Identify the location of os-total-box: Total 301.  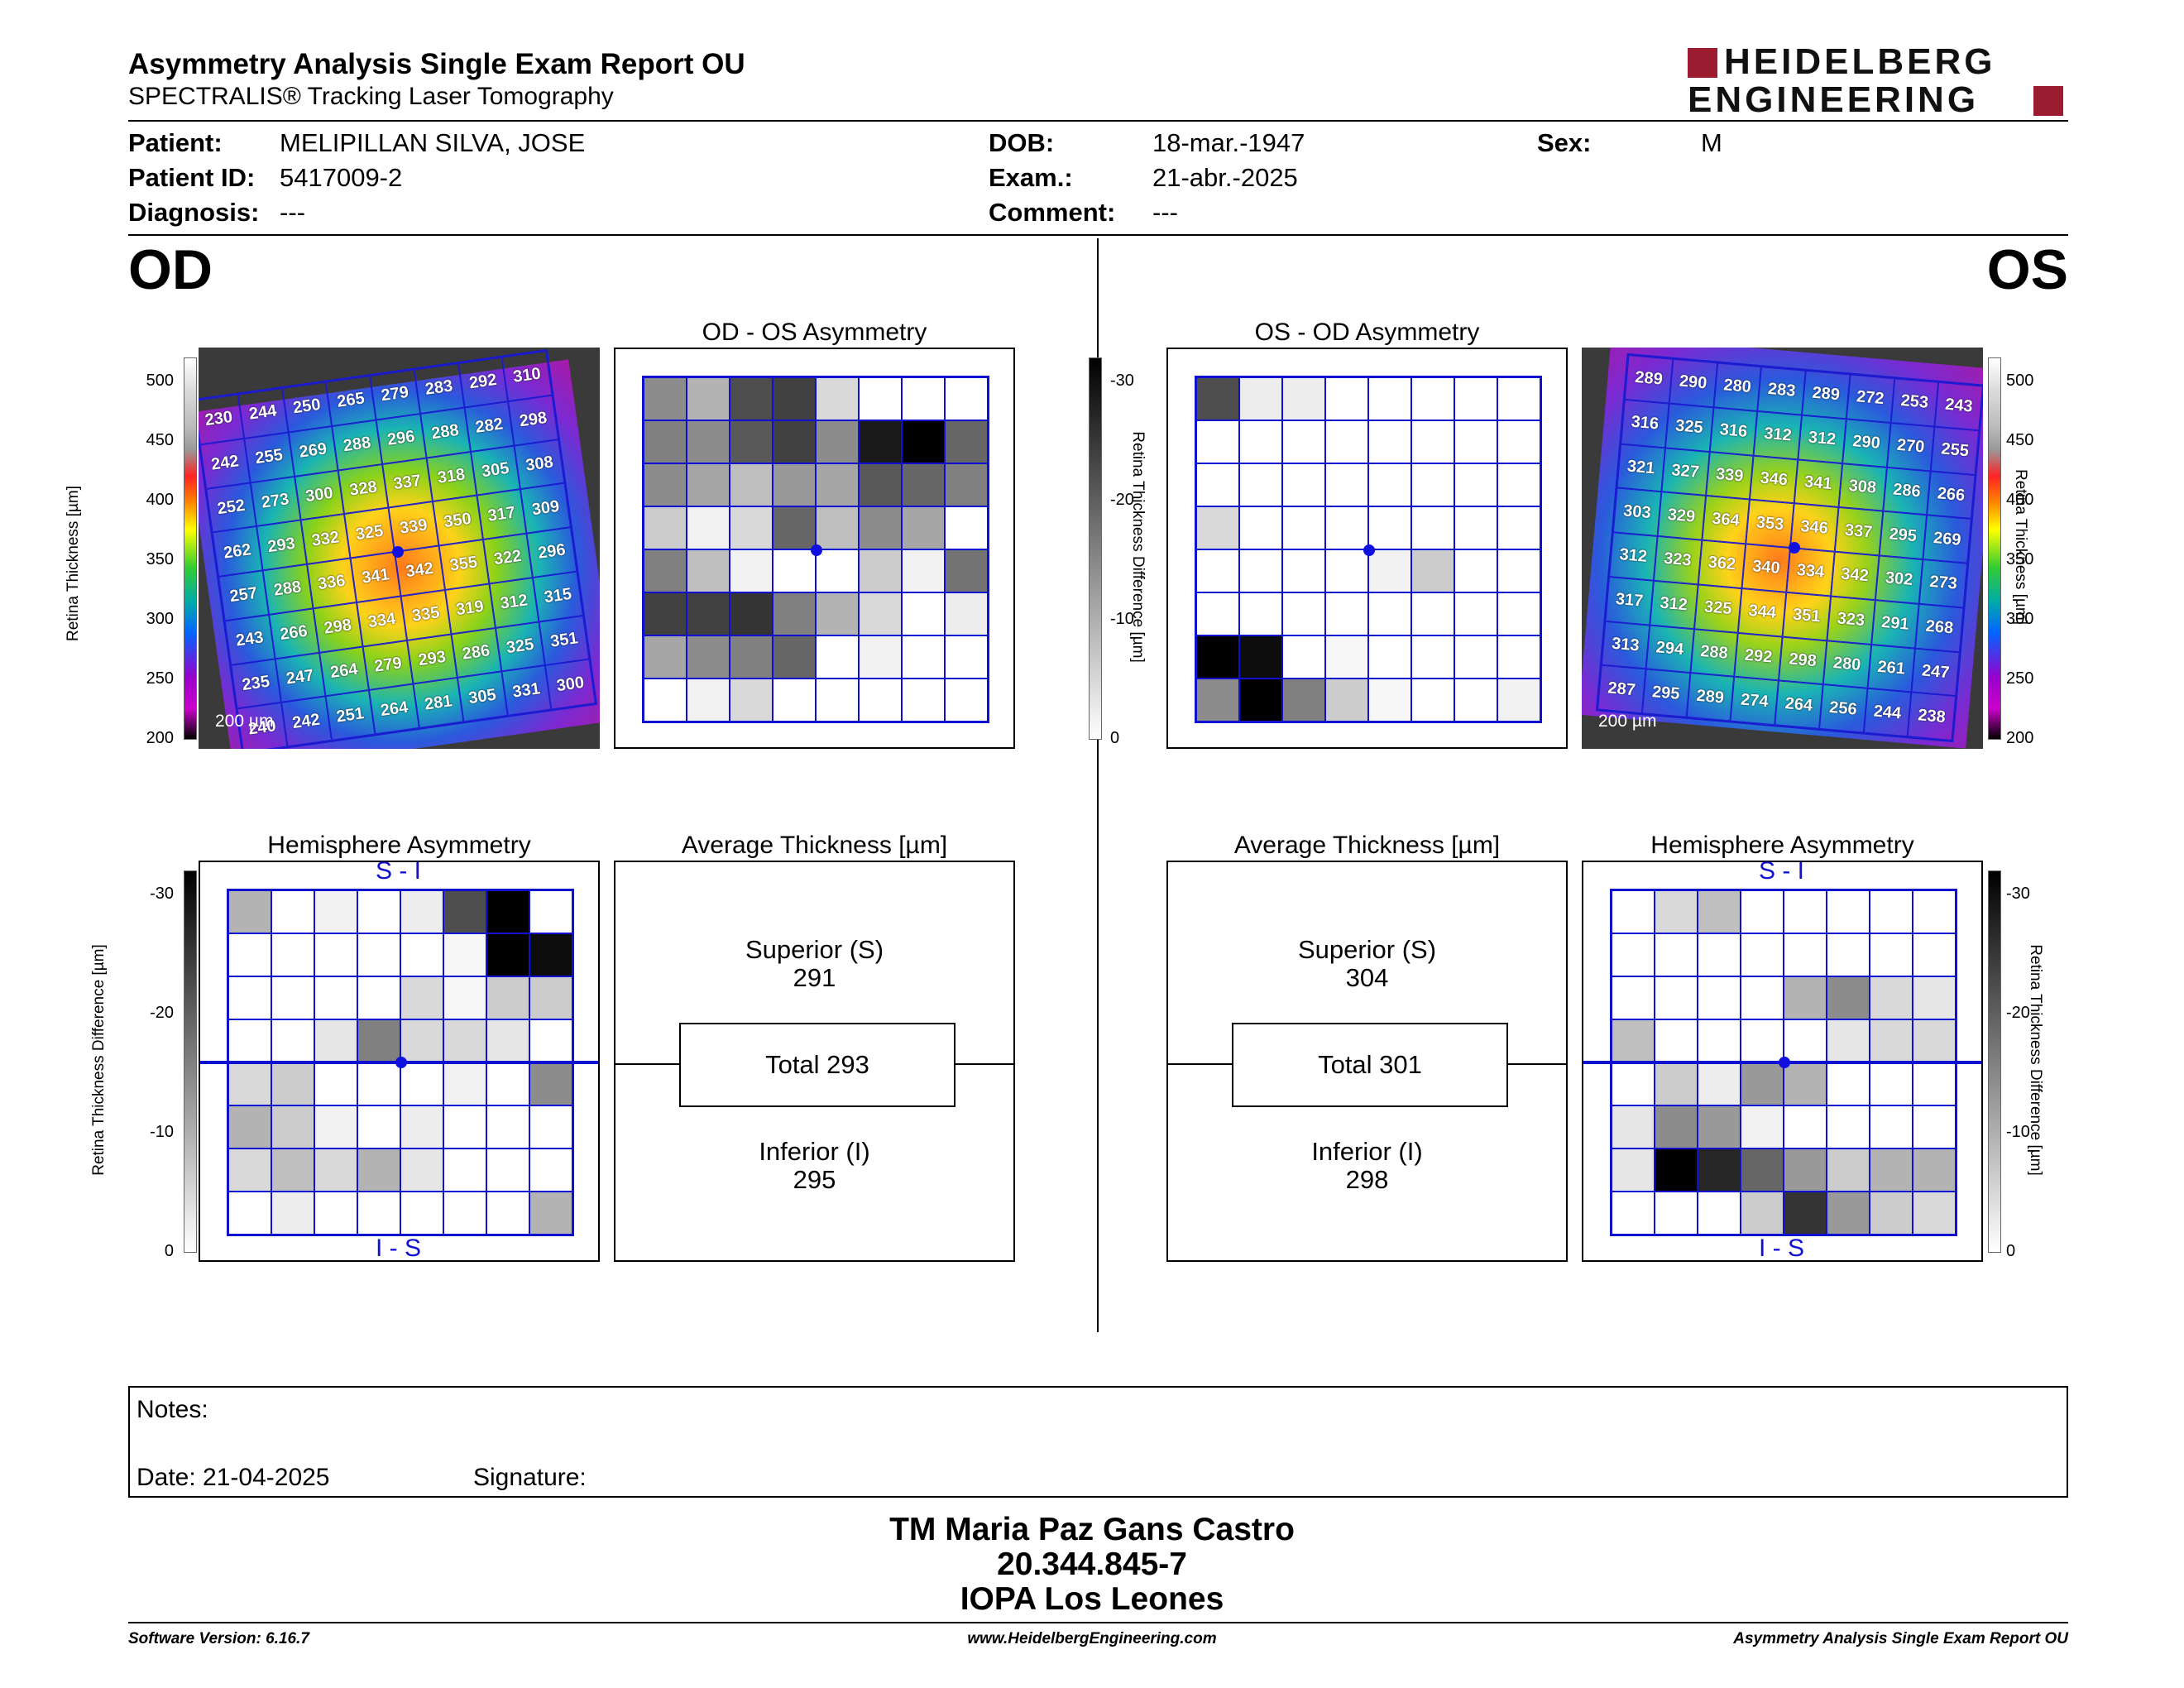
(1370, 1065).